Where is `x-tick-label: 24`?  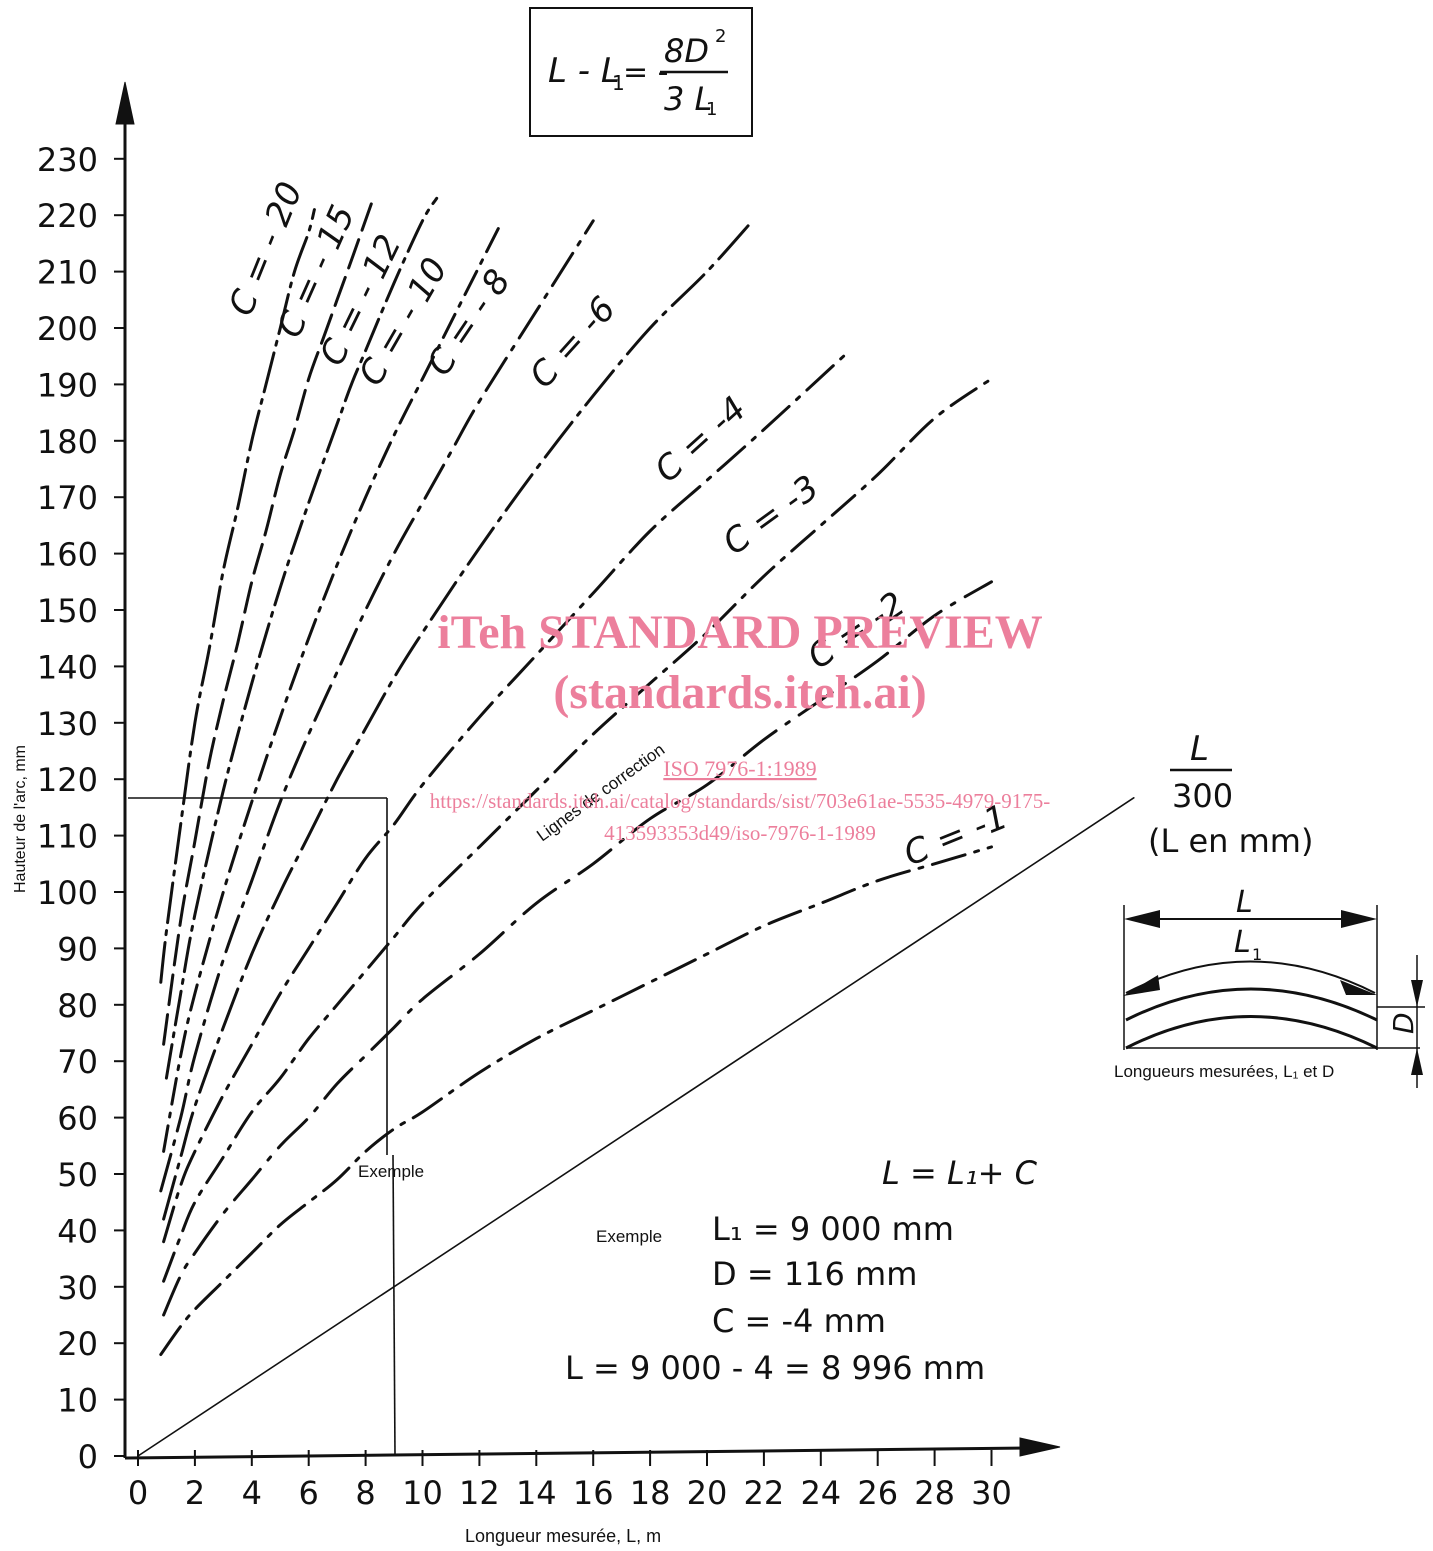
x-tick-label: 24 is located at coordinates (820, 1493).